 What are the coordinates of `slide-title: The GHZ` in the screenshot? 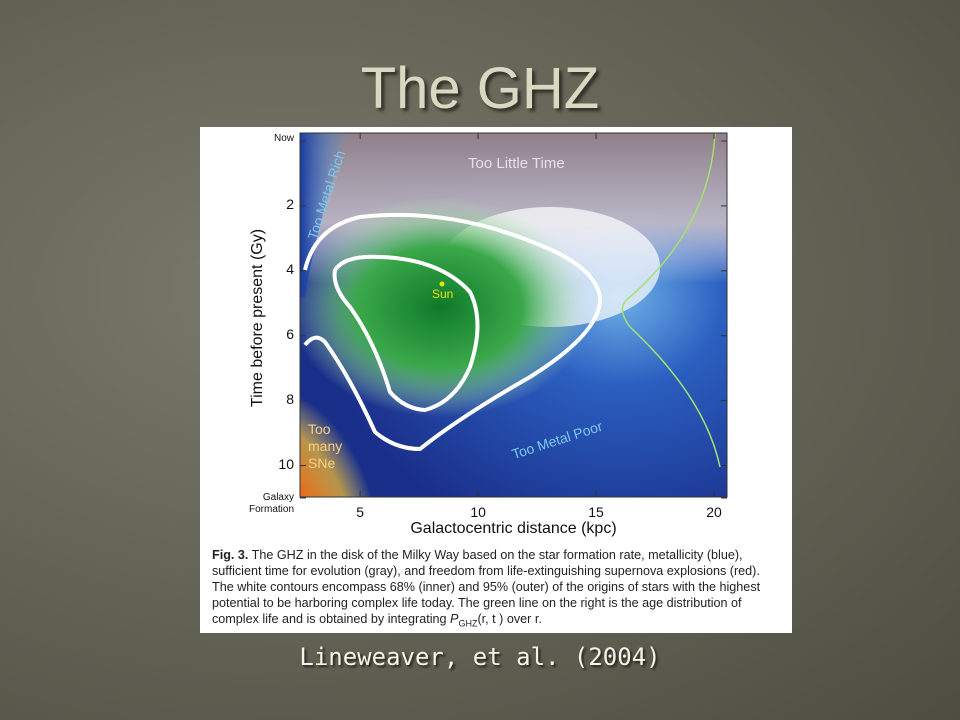 It's located at (480, 88).